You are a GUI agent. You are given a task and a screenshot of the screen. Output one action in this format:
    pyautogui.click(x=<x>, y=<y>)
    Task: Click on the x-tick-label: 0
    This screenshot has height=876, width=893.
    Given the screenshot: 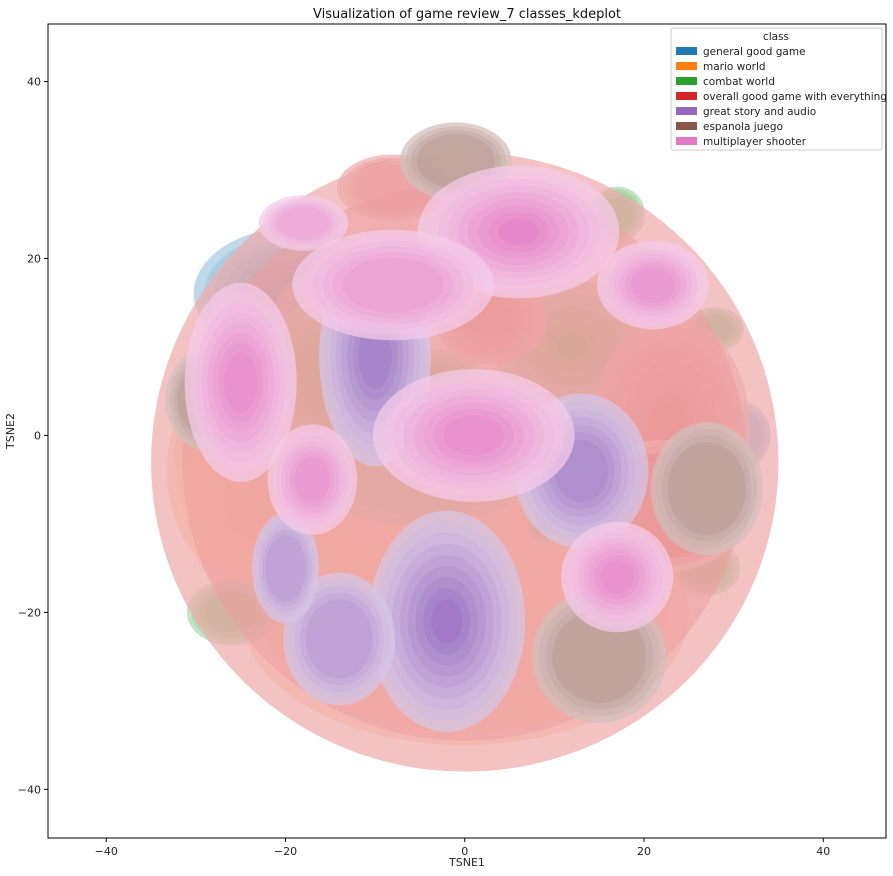 What is the action you would take?
    pyautogui.click(x=464, y=851)
    